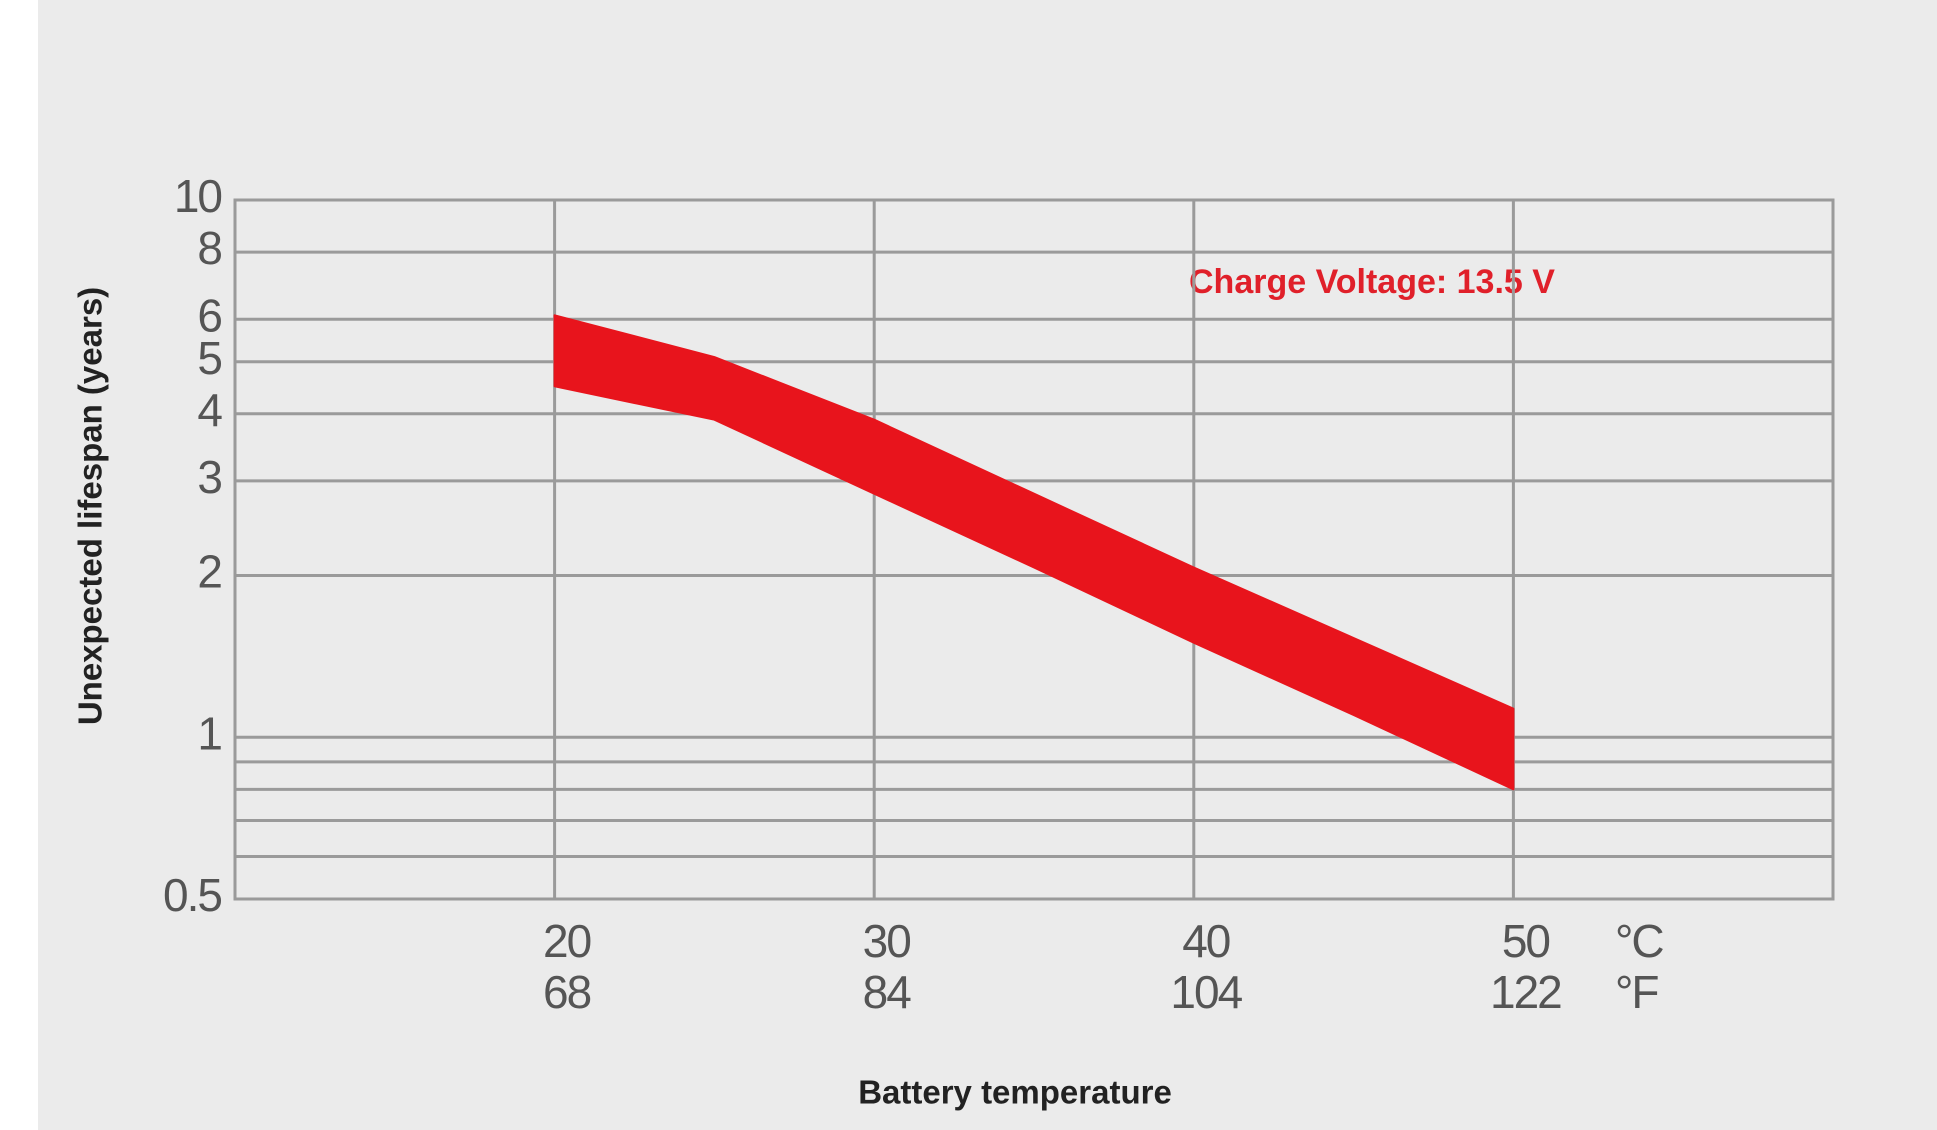 This screenshot has height=1130, width=1937. I want to click on y-tick-label: 2, so click(209, 572).